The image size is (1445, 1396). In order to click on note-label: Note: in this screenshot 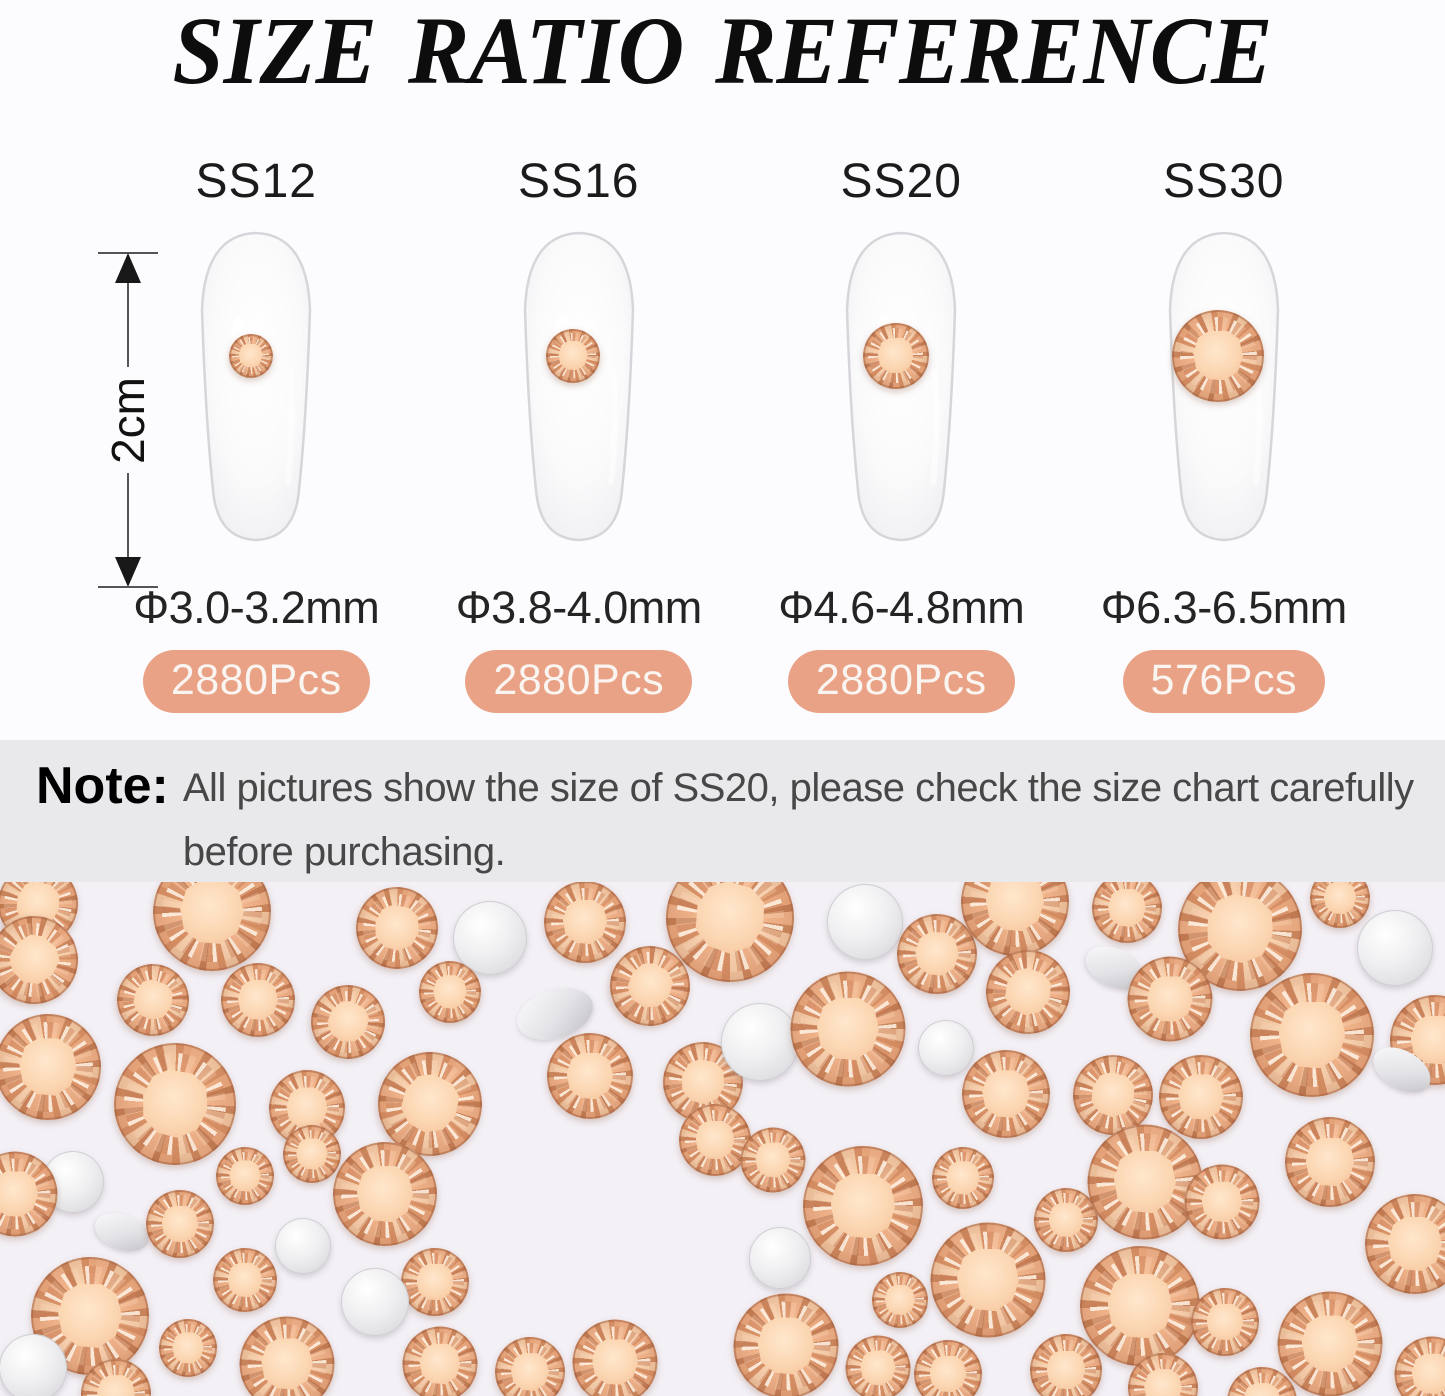, I will do `click(102, 786)`.